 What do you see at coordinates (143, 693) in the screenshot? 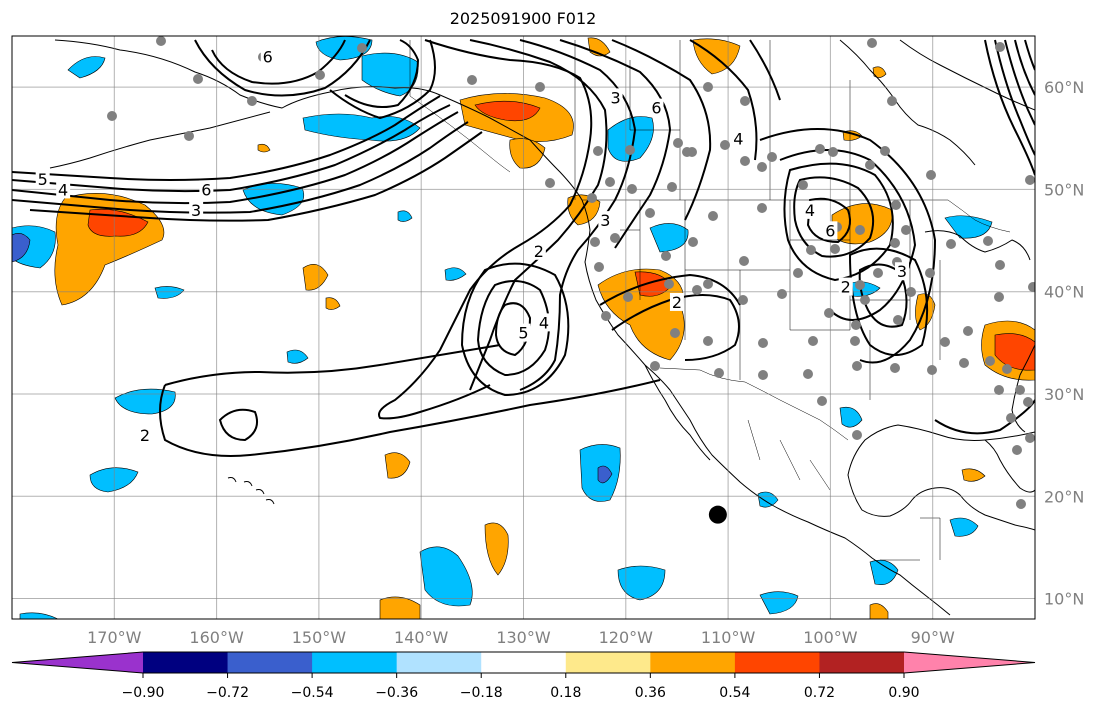
I see `colorbar-tick-label: −0.90` at bounding box center [143, 693].